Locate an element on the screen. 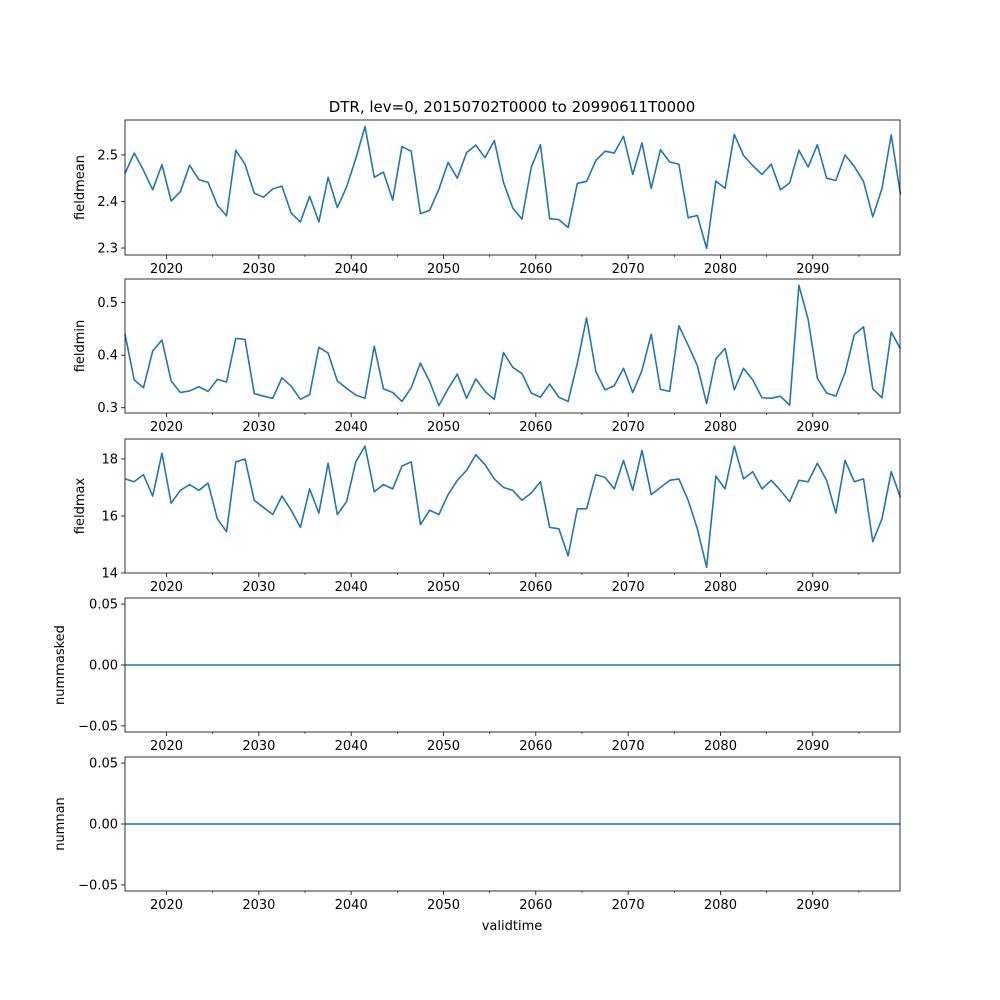 This screenshot has width=1000, height=1000. series-line-fieldmin is located at coordinates (513, 345).